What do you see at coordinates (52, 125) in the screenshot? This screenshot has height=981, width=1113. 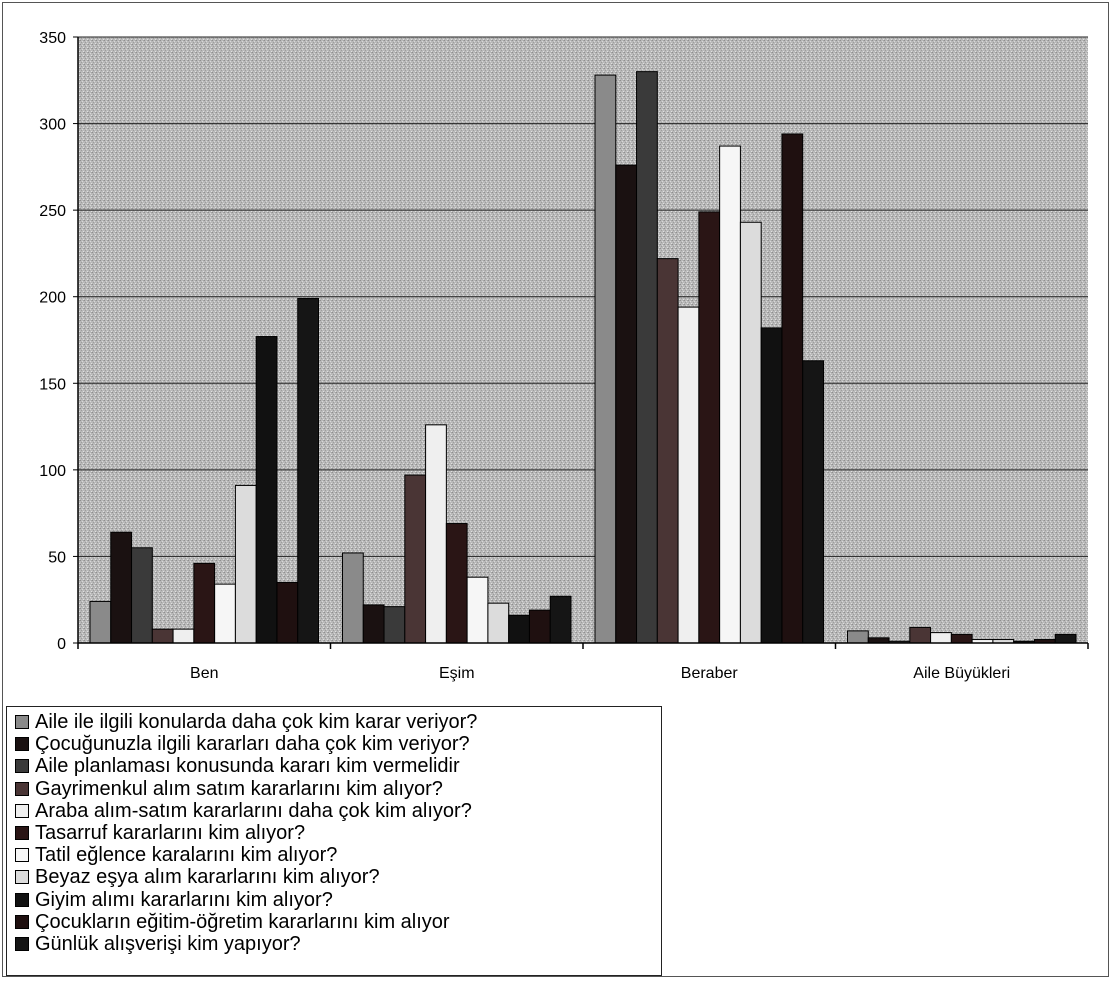 I see `y-tick-label: 300` at bounding box center [52, 125].